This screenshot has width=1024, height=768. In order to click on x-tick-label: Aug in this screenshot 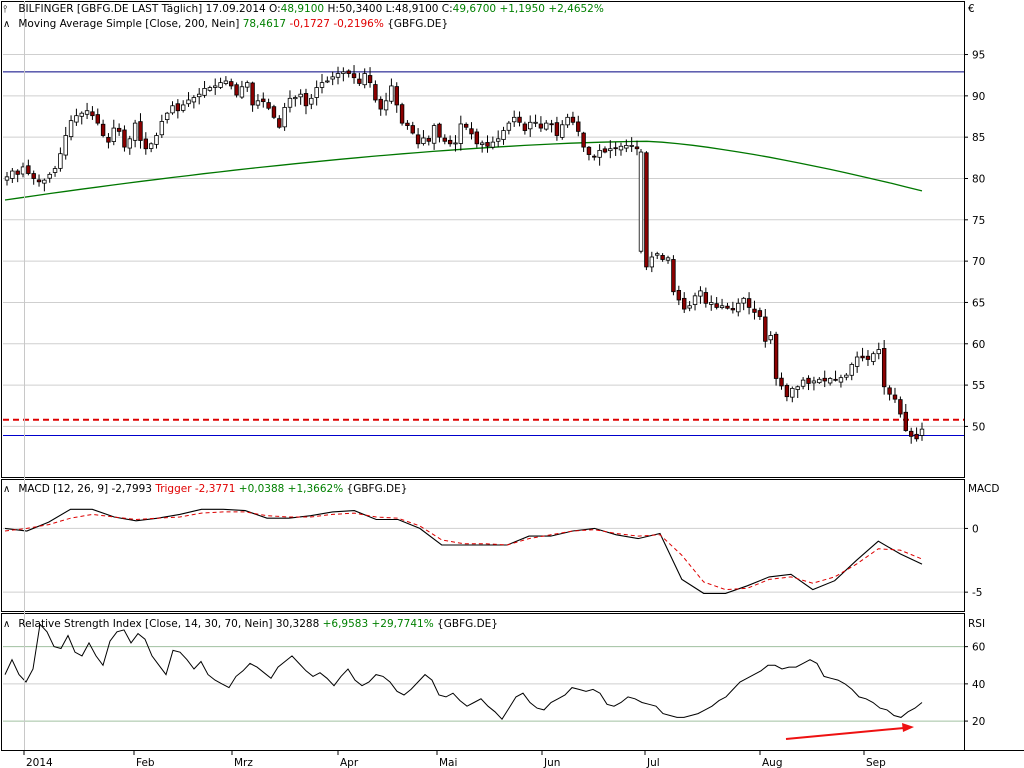, I will do `click(772, 762)`.